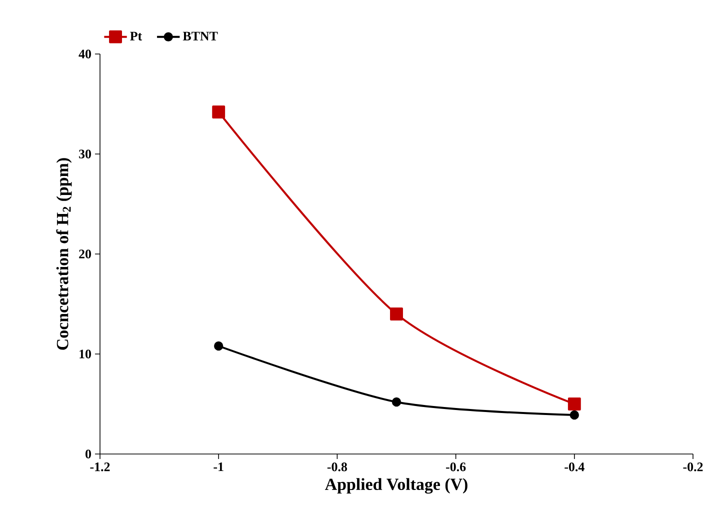  Describe the element at coordinates (89, 454) in the screenshot. I see `y-tick-label: 0` at that location.